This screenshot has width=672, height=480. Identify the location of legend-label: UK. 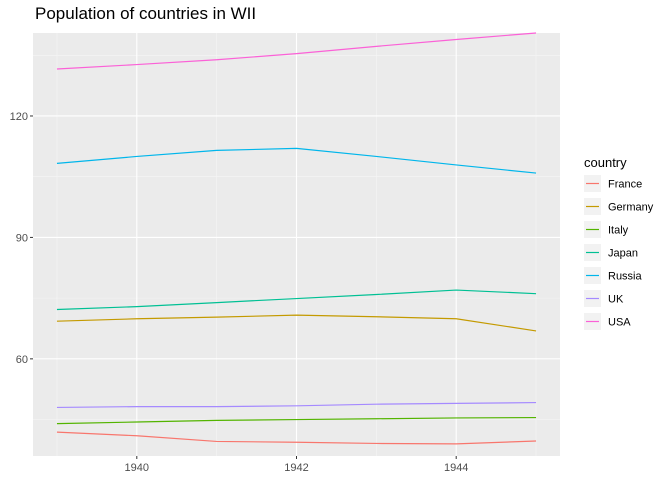
(616, 300).